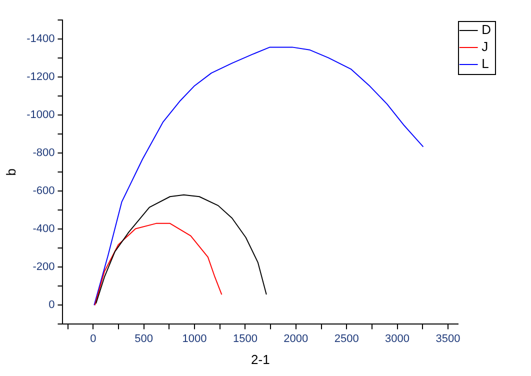  Describe the element at coordinates (245, 338) in the screenshot. I see `x-tick-label: 1500` at that location.